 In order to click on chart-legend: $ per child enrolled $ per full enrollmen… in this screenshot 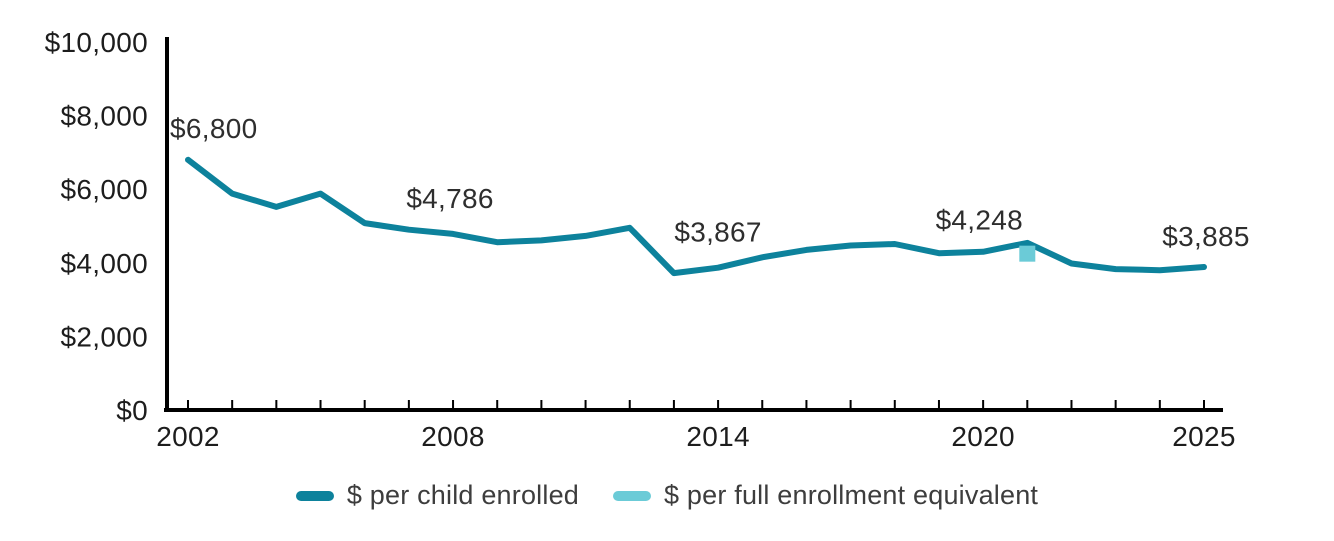, I will do `click(667, 495)`.